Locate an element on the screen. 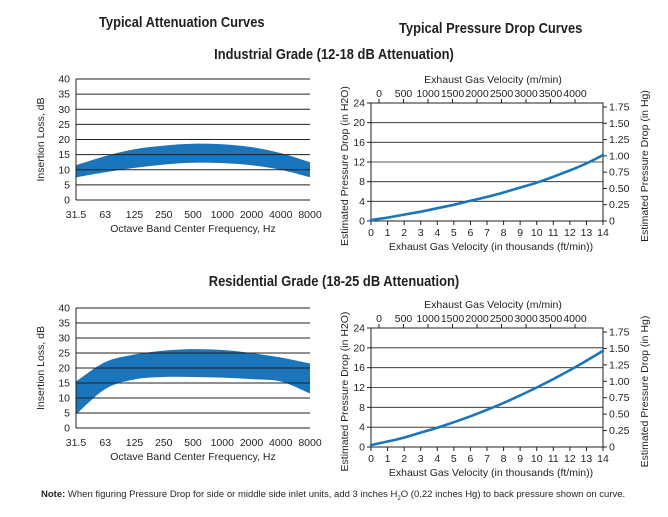 Image resolution: width=668 pixels, height=517 pixels. residential-pressure-right-ytick-7: 1.75 is located at coordinates (619, 333).